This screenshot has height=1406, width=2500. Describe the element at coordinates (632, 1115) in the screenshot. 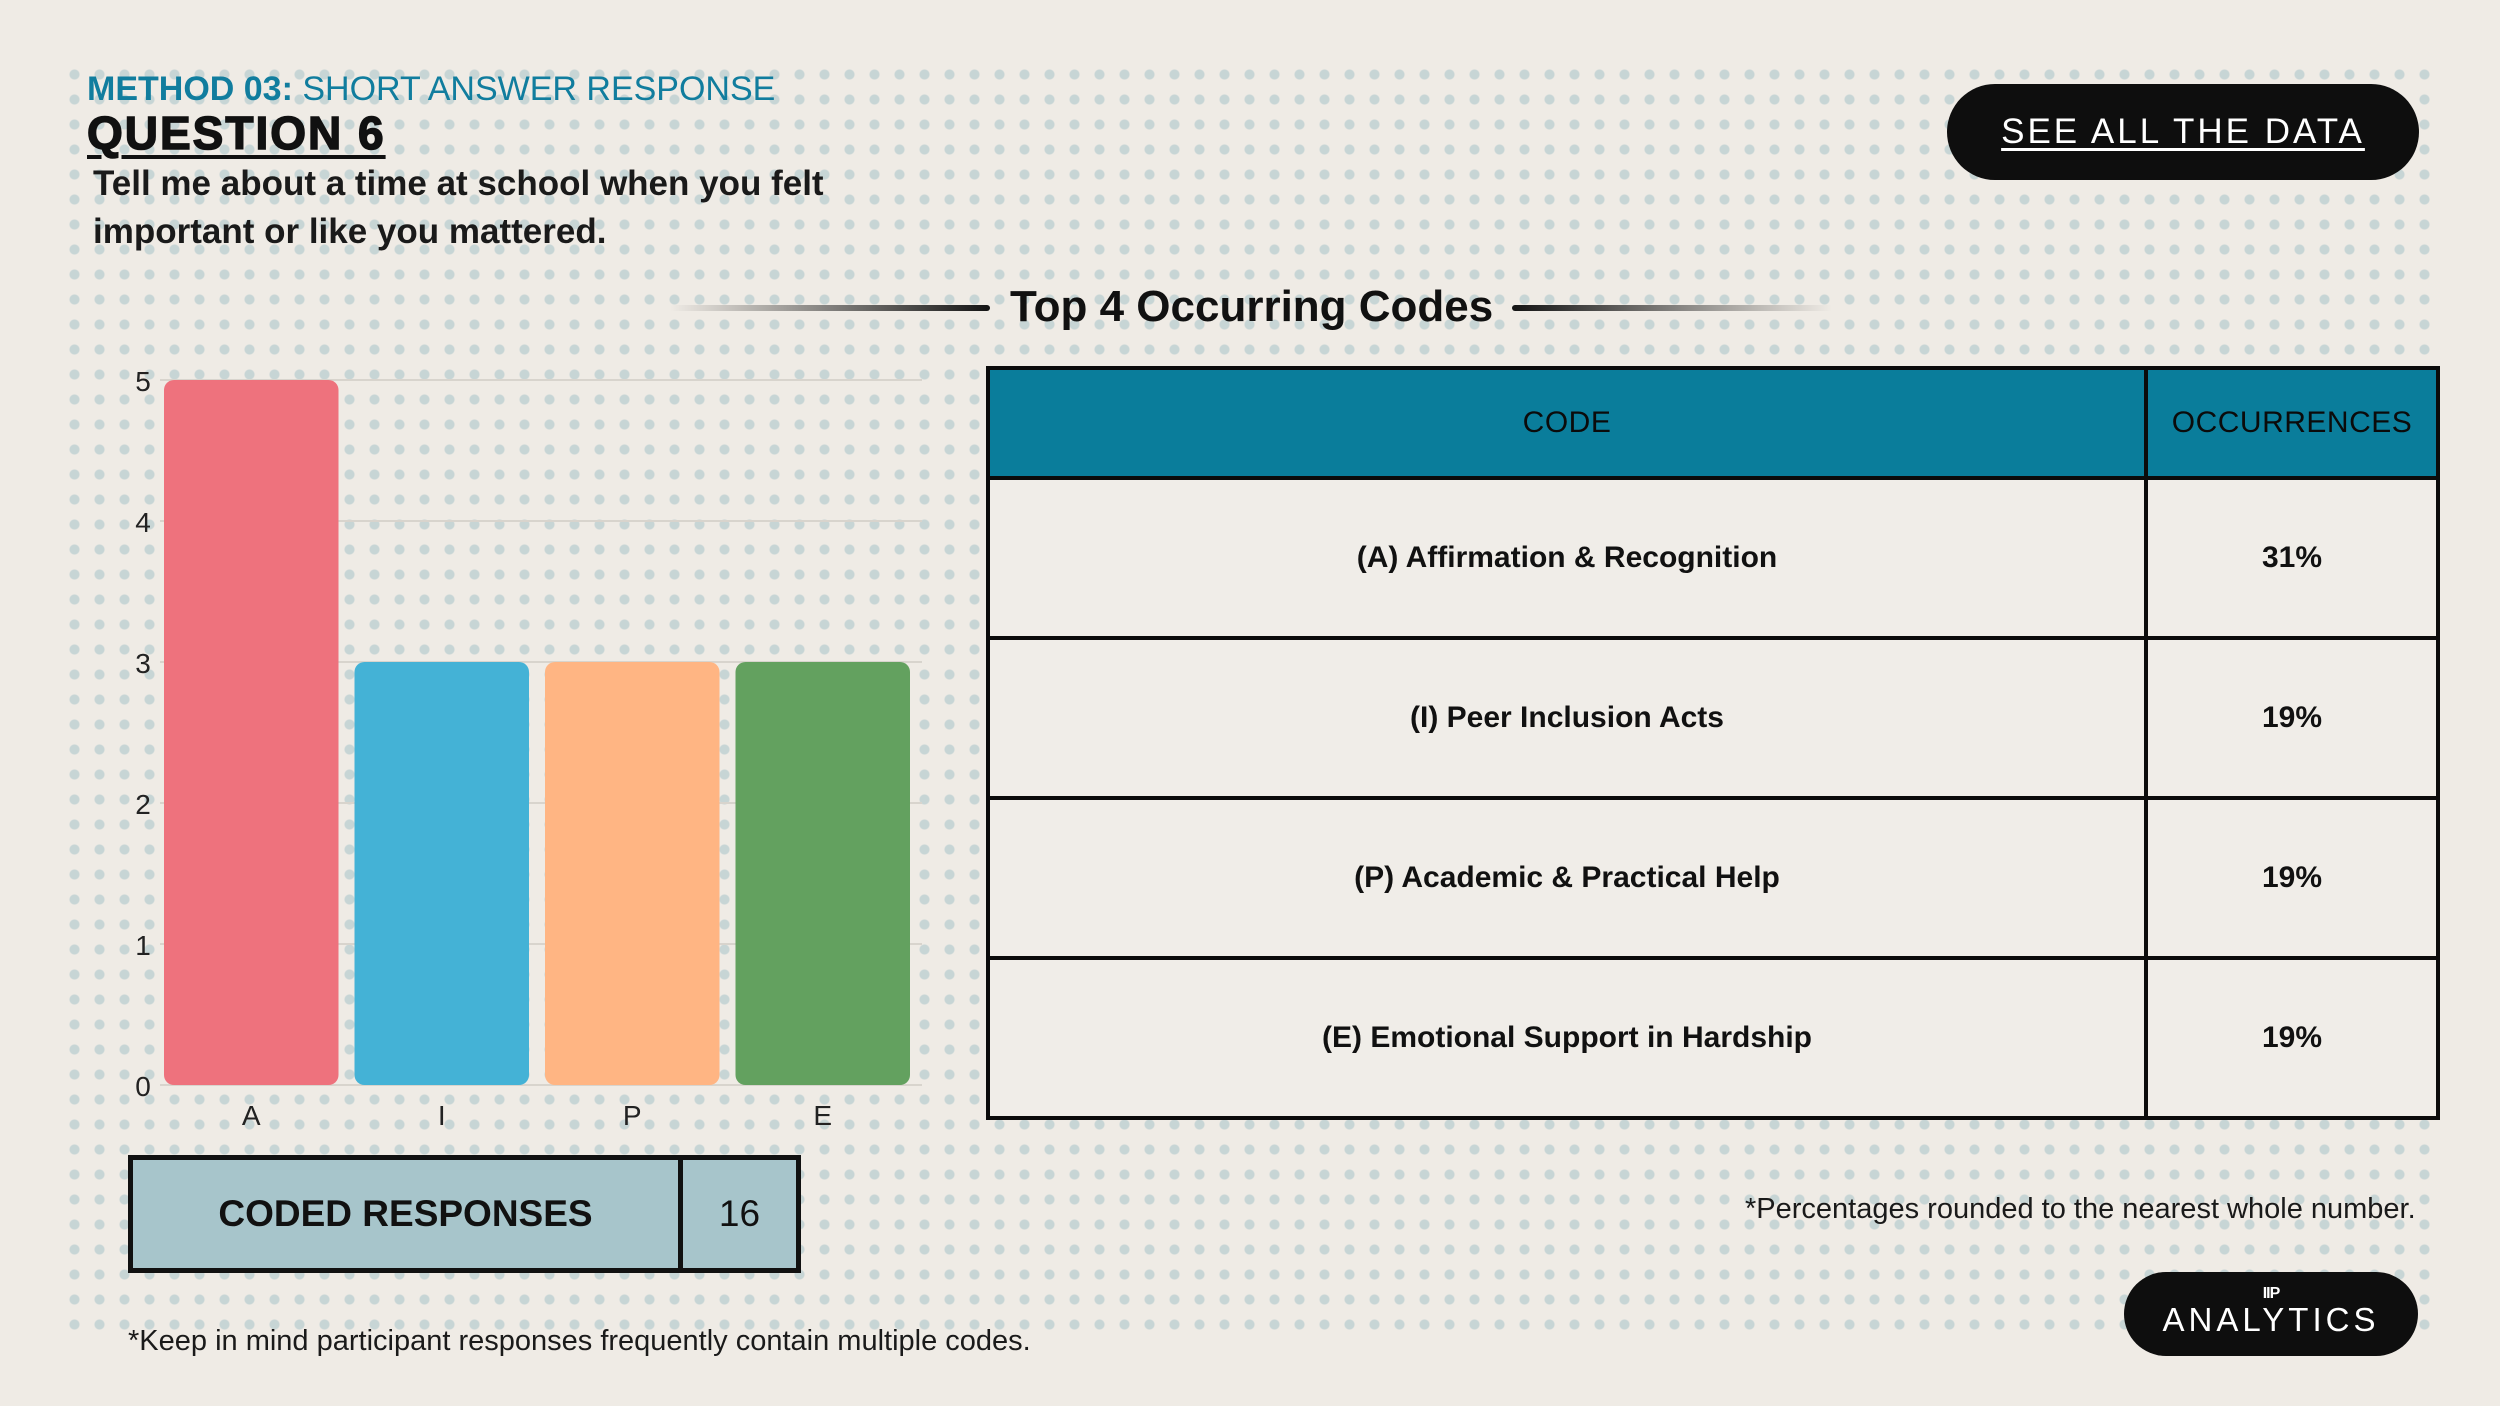

I see `x-tick-label: P` at that location.